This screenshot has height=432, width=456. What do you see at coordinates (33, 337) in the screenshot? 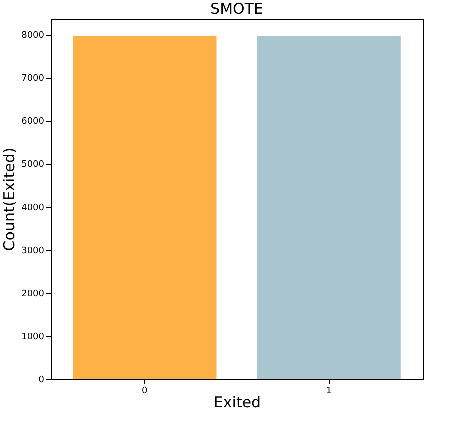
I see `y-tick-label: 1000` at bounding box center [33, 337].